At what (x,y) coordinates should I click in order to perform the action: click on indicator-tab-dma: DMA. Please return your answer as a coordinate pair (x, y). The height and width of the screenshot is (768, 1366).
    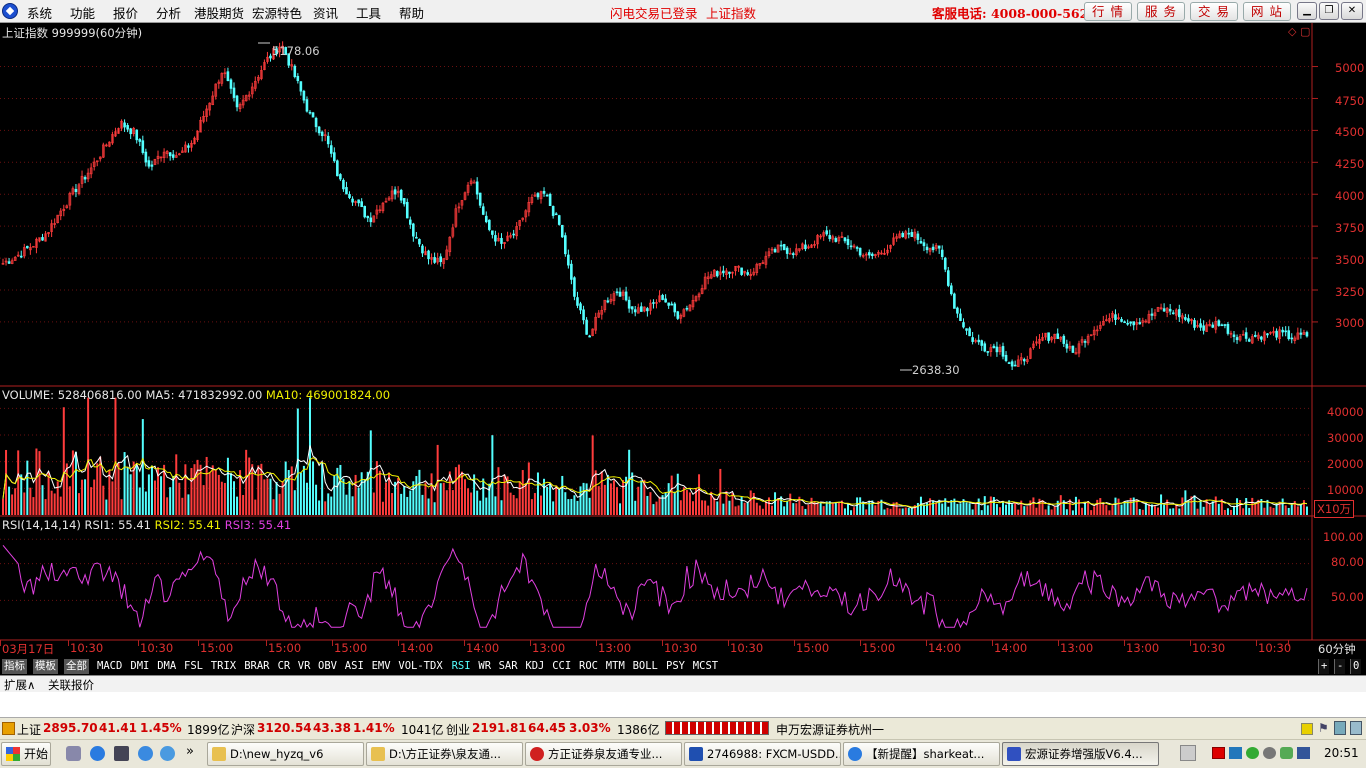
    Looking at the image, I should click on (167, 666).